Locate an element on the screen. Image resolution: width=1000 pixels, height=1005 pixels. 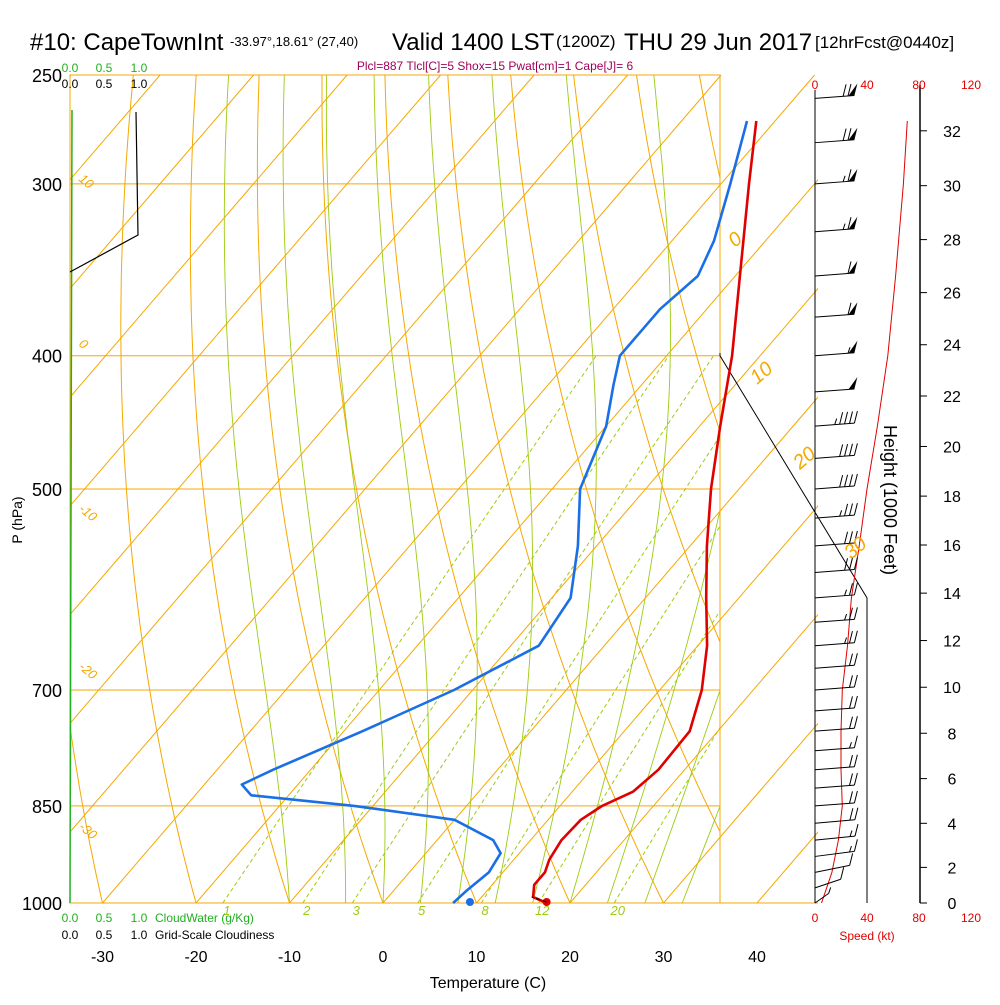
dry-adiabat-label: -10 is located at coordinates (88, 513).